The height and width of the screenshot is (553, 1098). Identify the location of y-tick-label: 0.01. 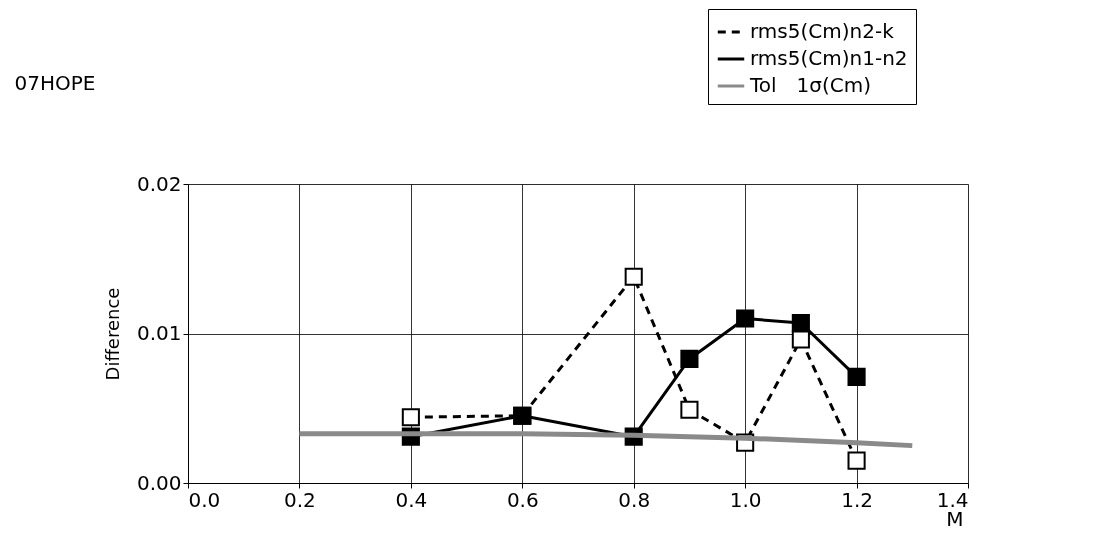
(159, 333).